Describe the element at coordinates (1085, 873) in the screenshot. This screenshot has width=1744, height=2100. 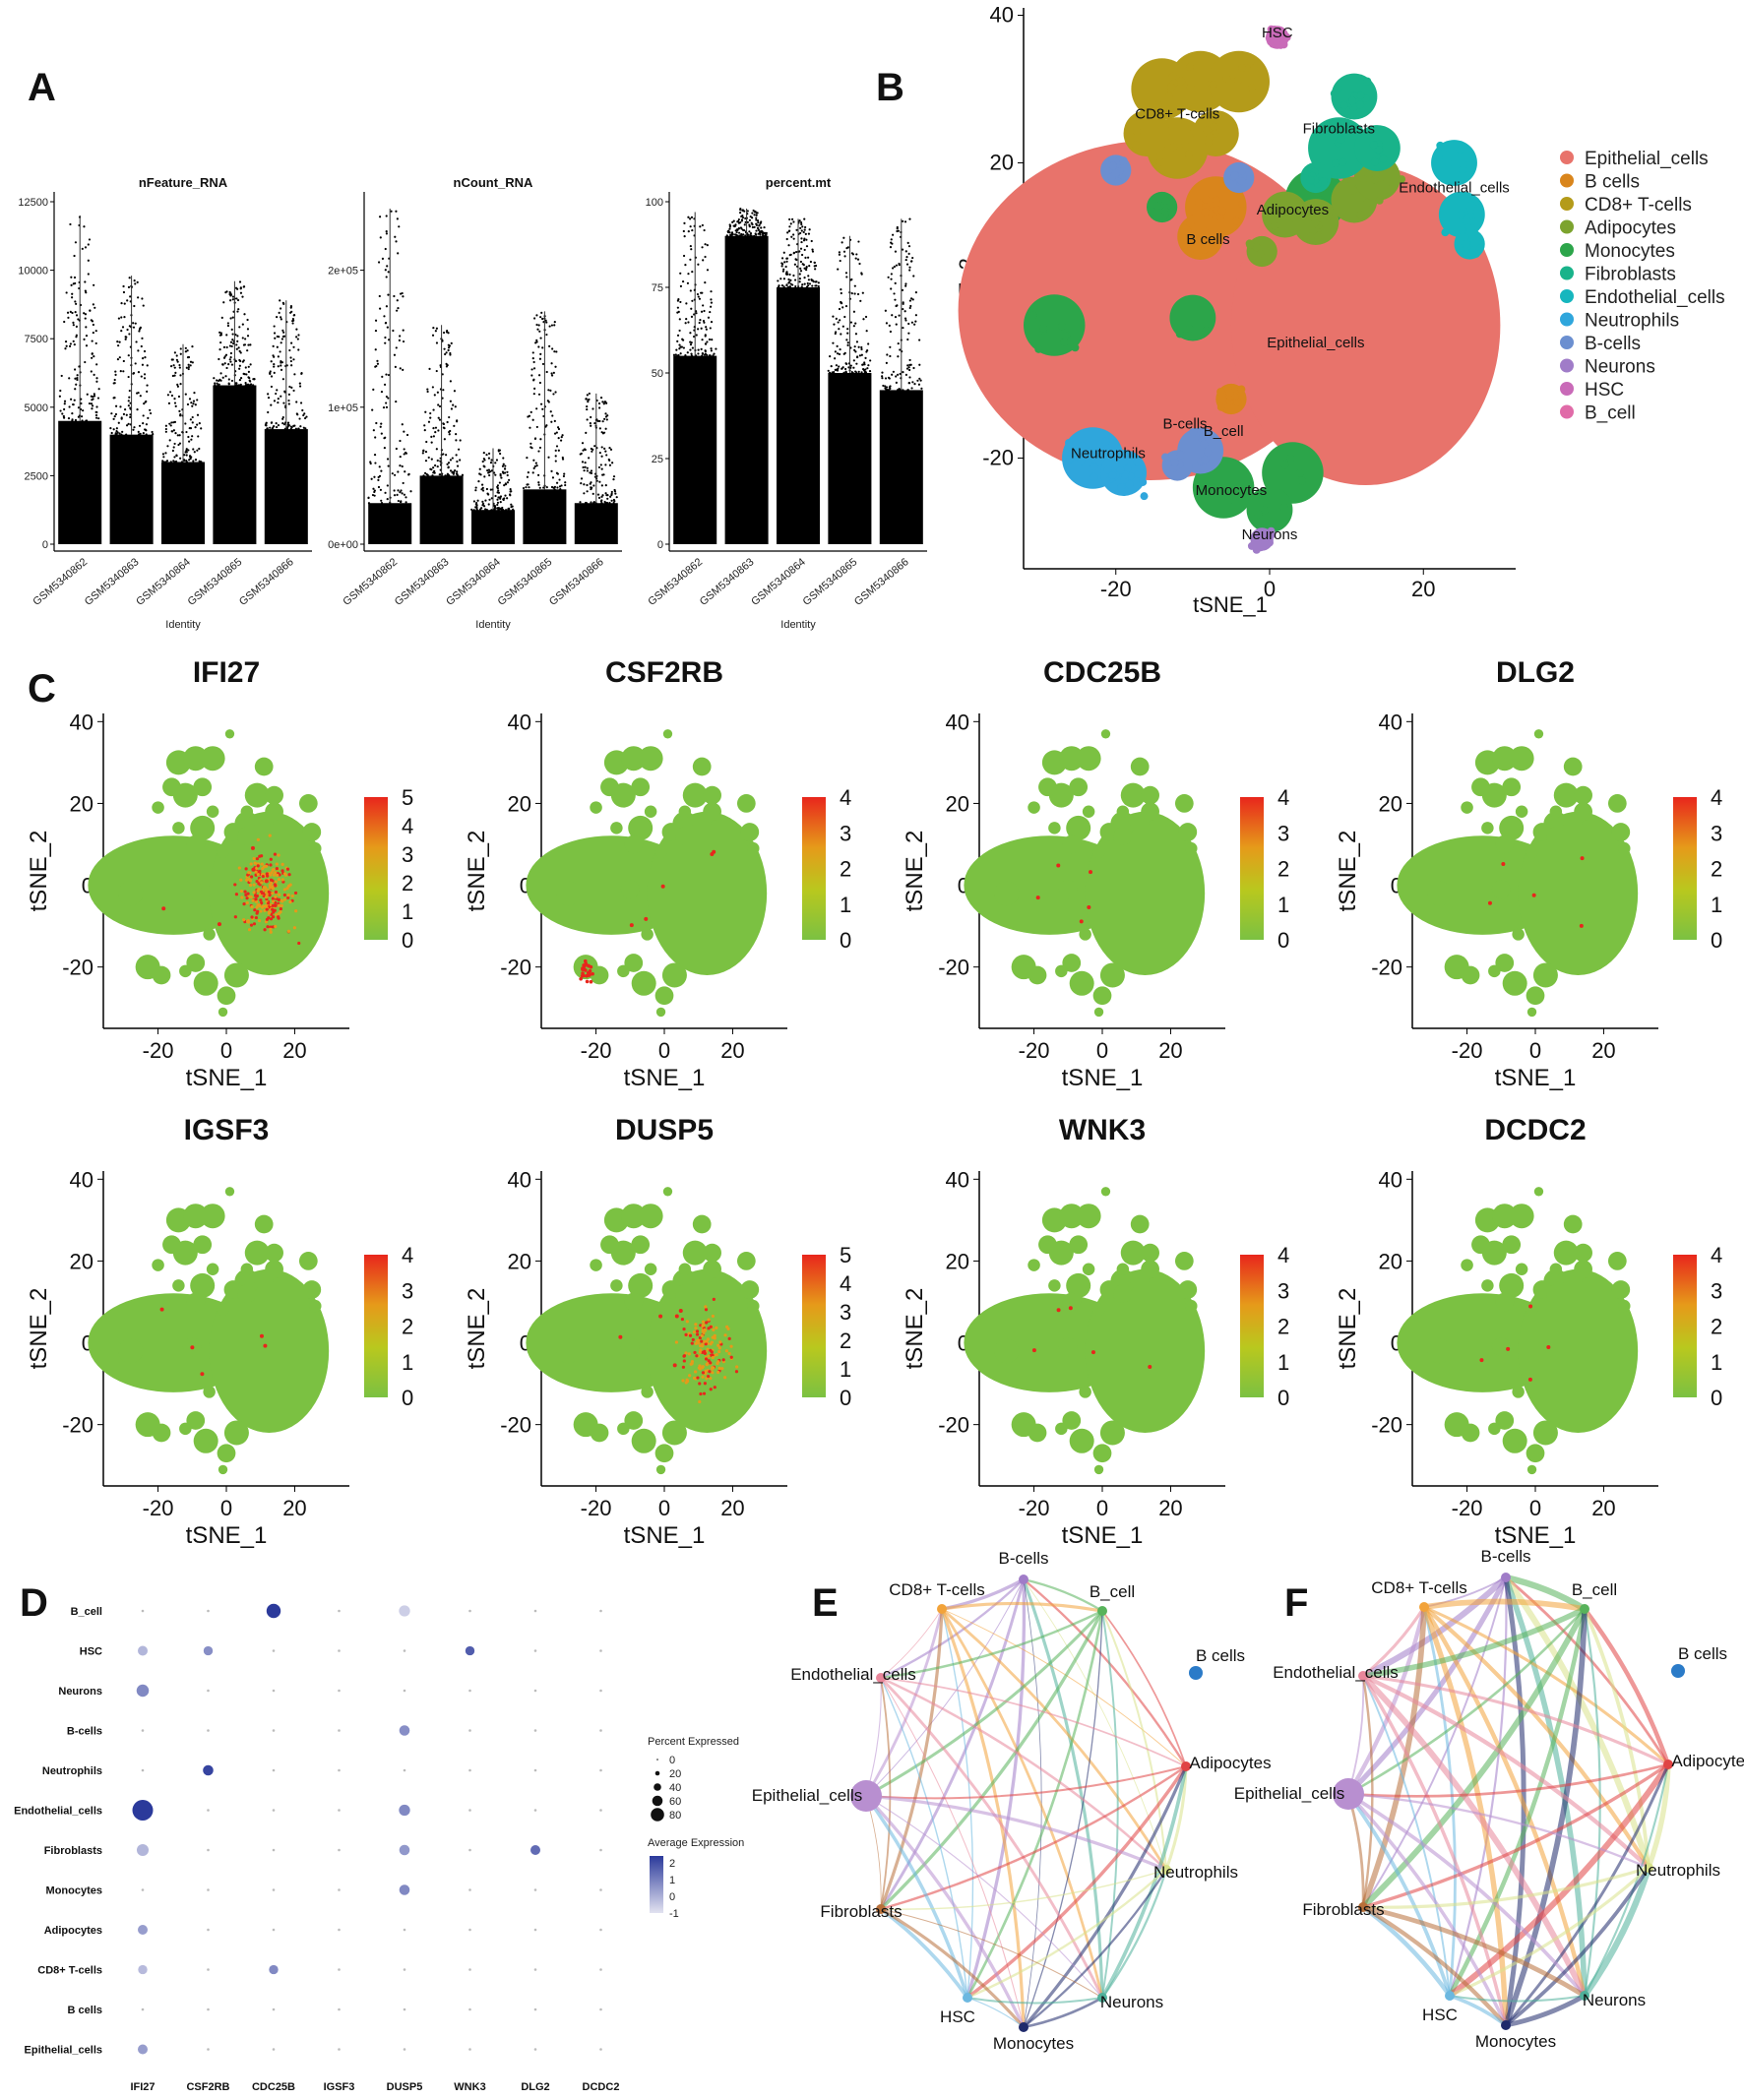
I see `tsne-cells` at that location.